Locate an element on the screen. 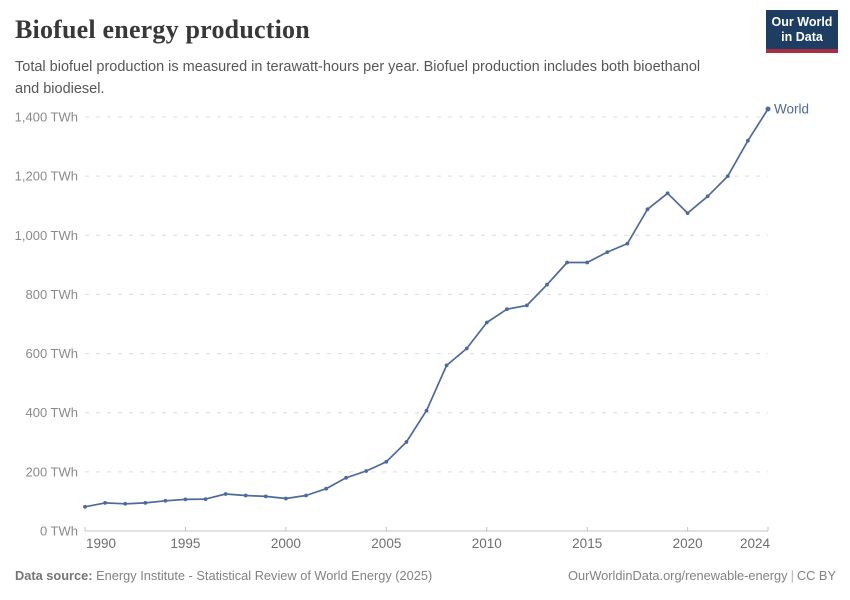 The height and width of the screenshot is (600, 850). x-axis-label: 2024 is located at coordinates (755, 543).